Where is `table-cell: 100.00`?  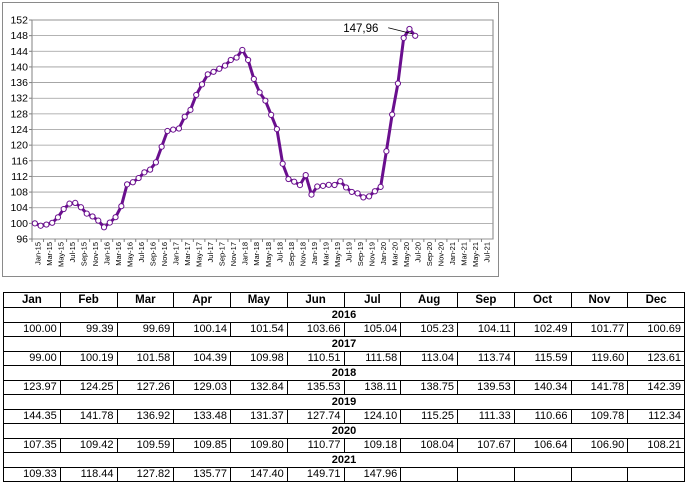 table-cell: 100.00 is located at coordinates (32, 329).